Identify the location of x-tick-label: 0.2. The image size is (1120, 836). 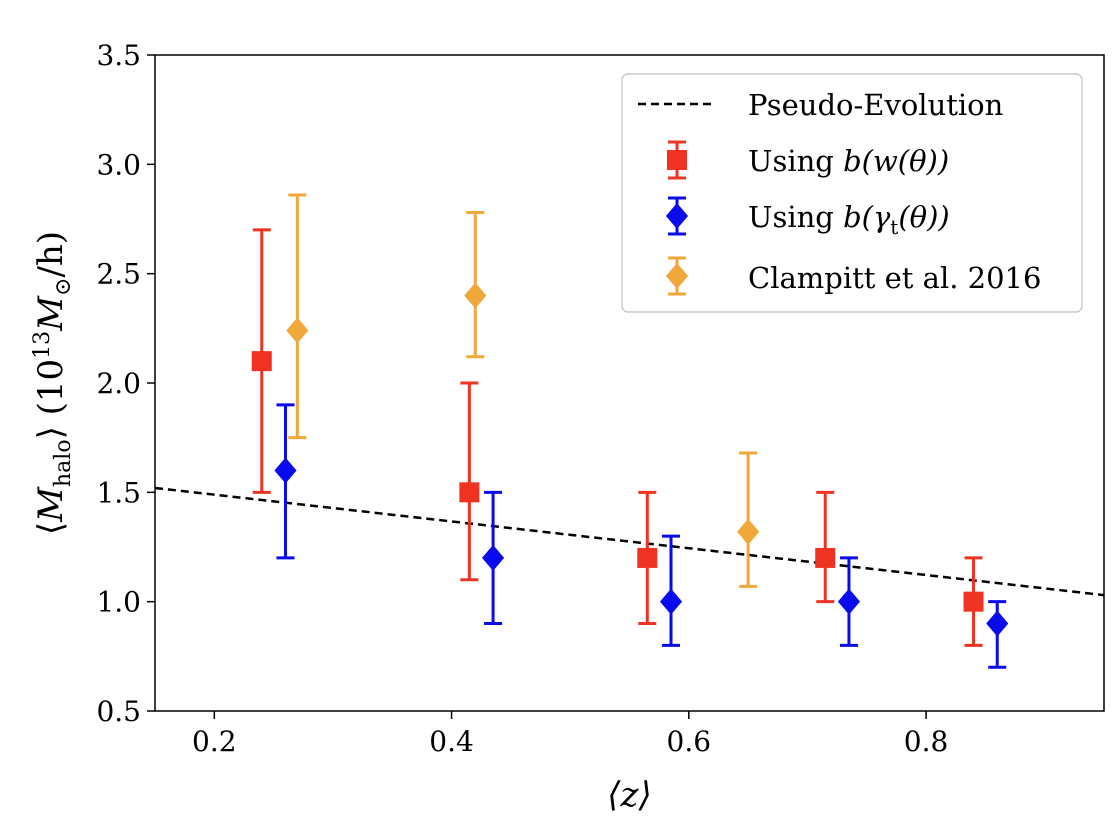
(214, 741).